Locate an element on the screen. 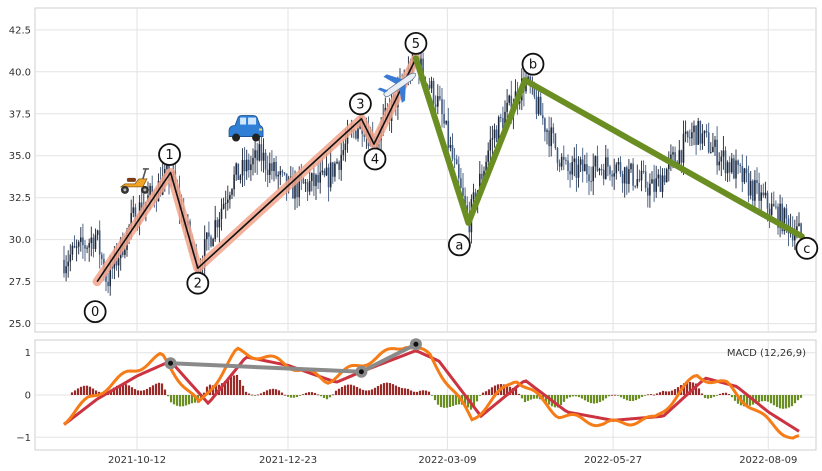 Image resolution: width=822 pixels, height=471 pixels. wave-label: 4 is located at coordinates (375, 159).